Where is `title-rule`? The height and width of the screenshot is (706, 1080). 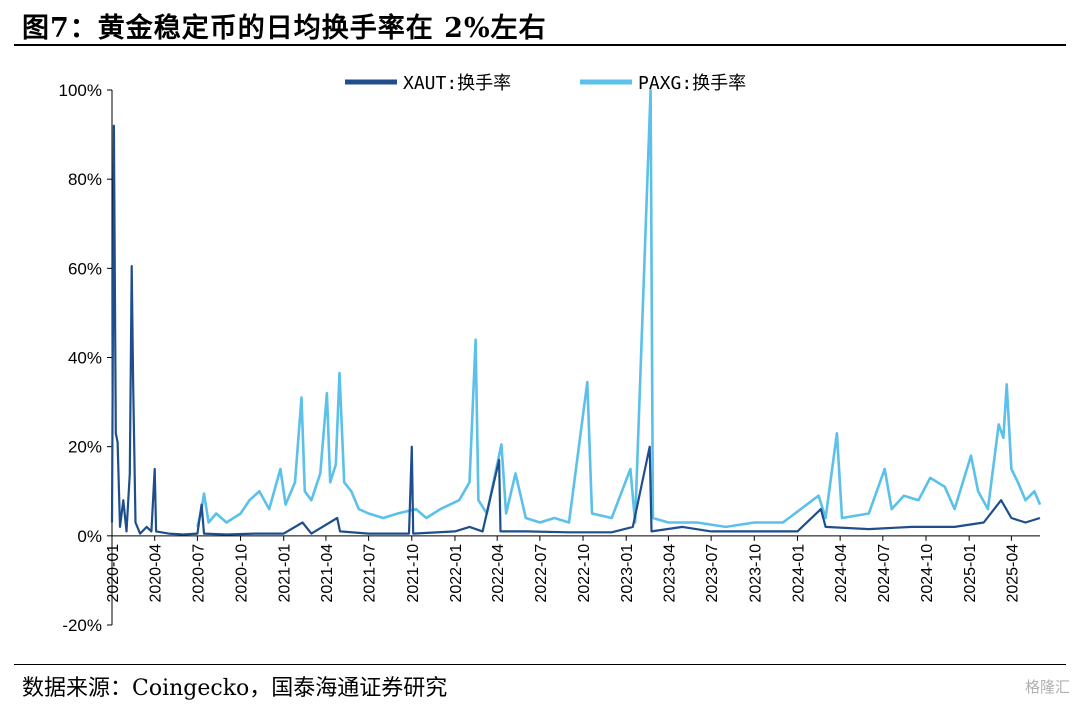
title-rule is located at coordinates (540, 45).